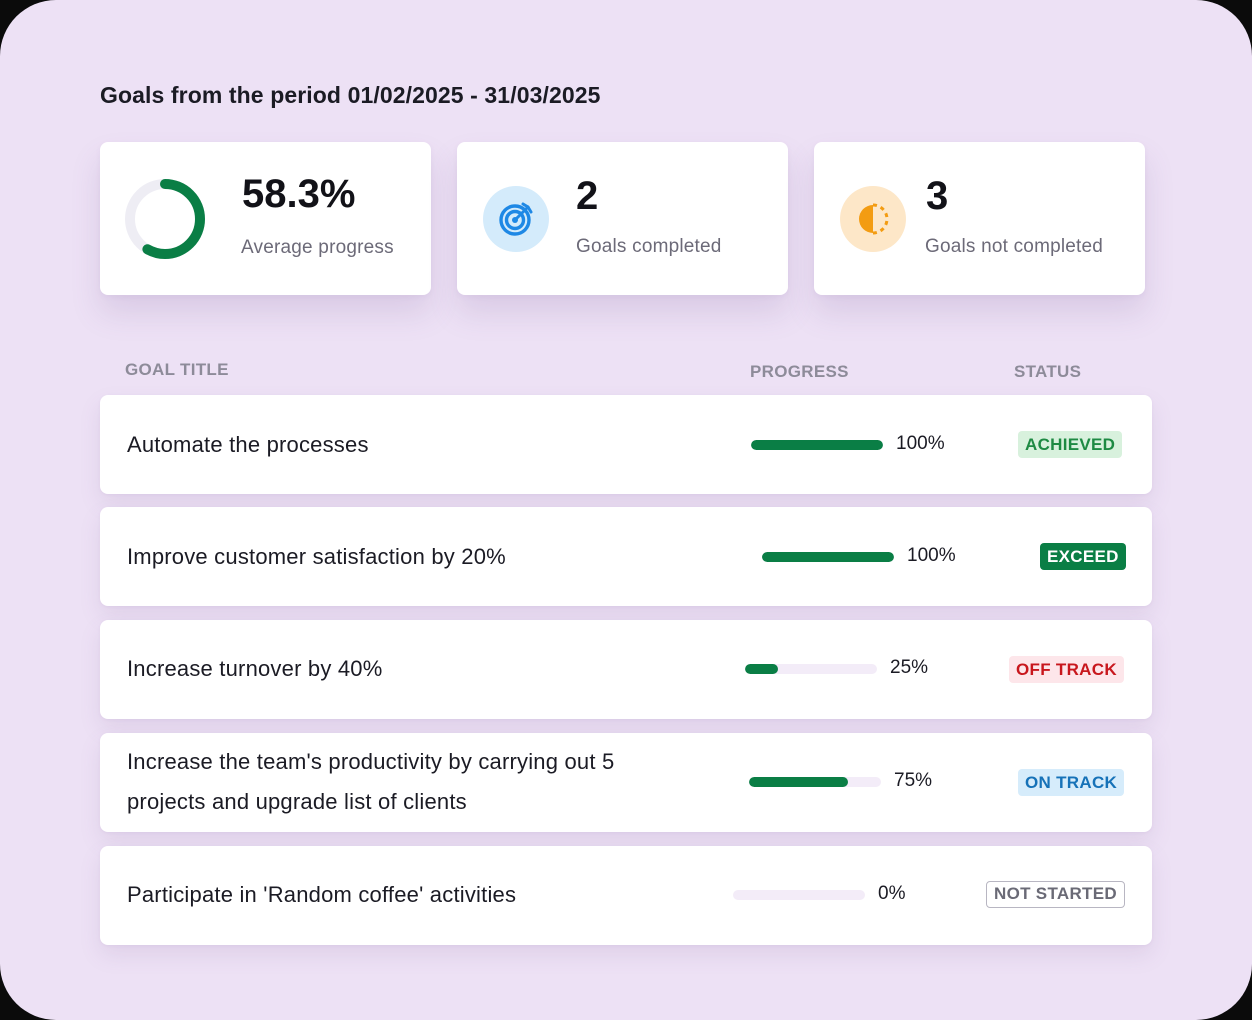 The height and width of the screenshot is (1020, 1252). Describe the element at coordinates (1071, 782) in the screenshot. I see `status-badge: ON TRACK` at that location.